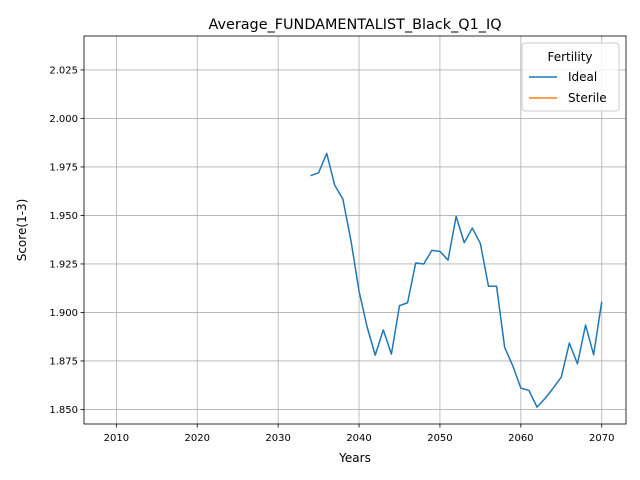  I want to click on y-tick-label: 1.875, so click(63, 362).